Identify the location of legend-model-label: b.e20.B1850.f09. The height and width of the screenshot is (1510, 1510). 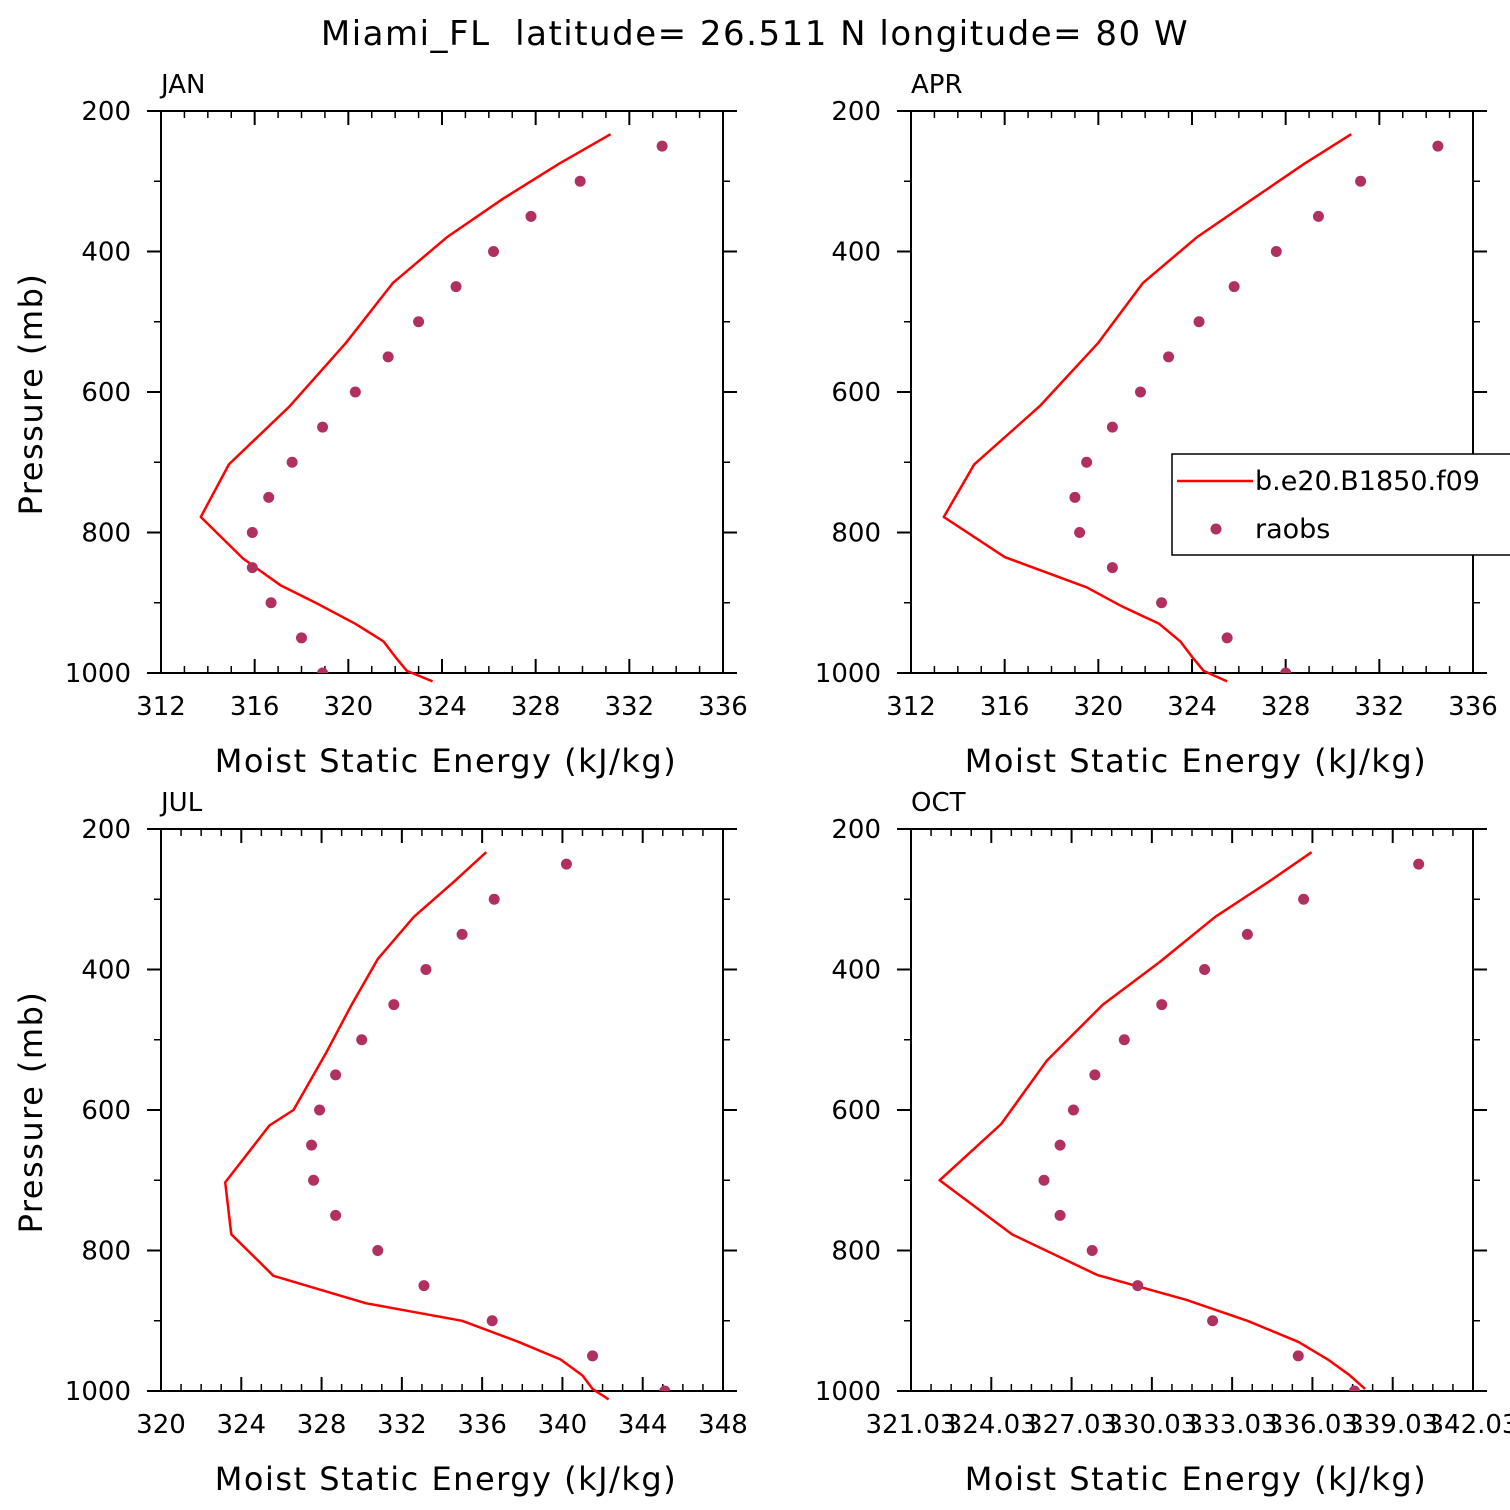
(1367, 481).